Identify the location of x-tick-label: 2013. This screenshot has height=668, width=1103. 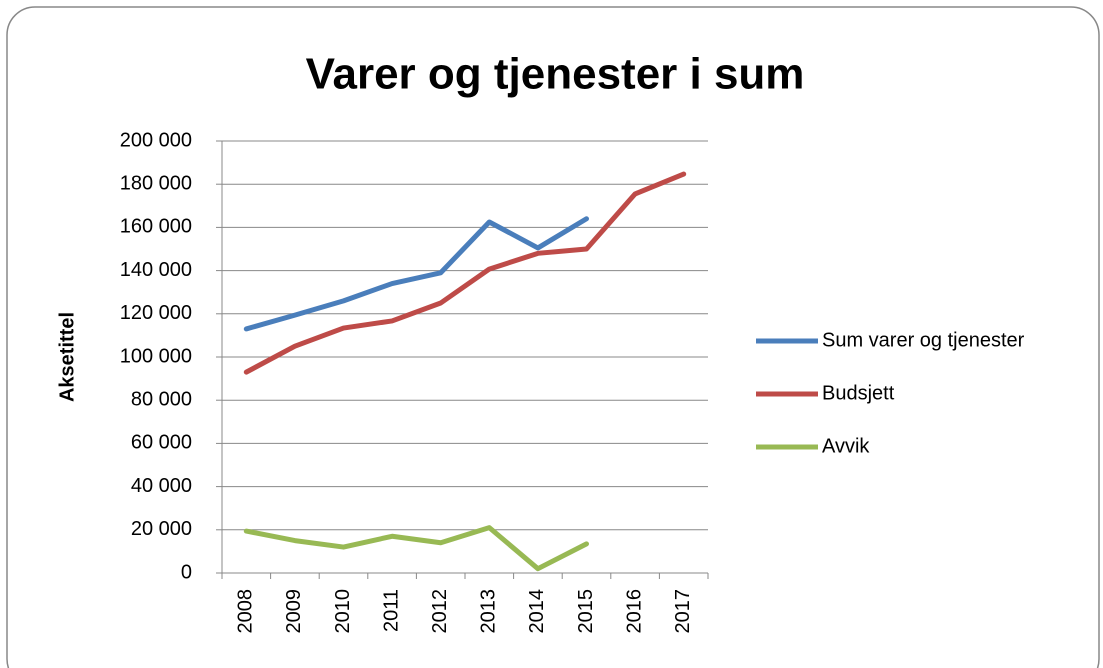
(489, 611).